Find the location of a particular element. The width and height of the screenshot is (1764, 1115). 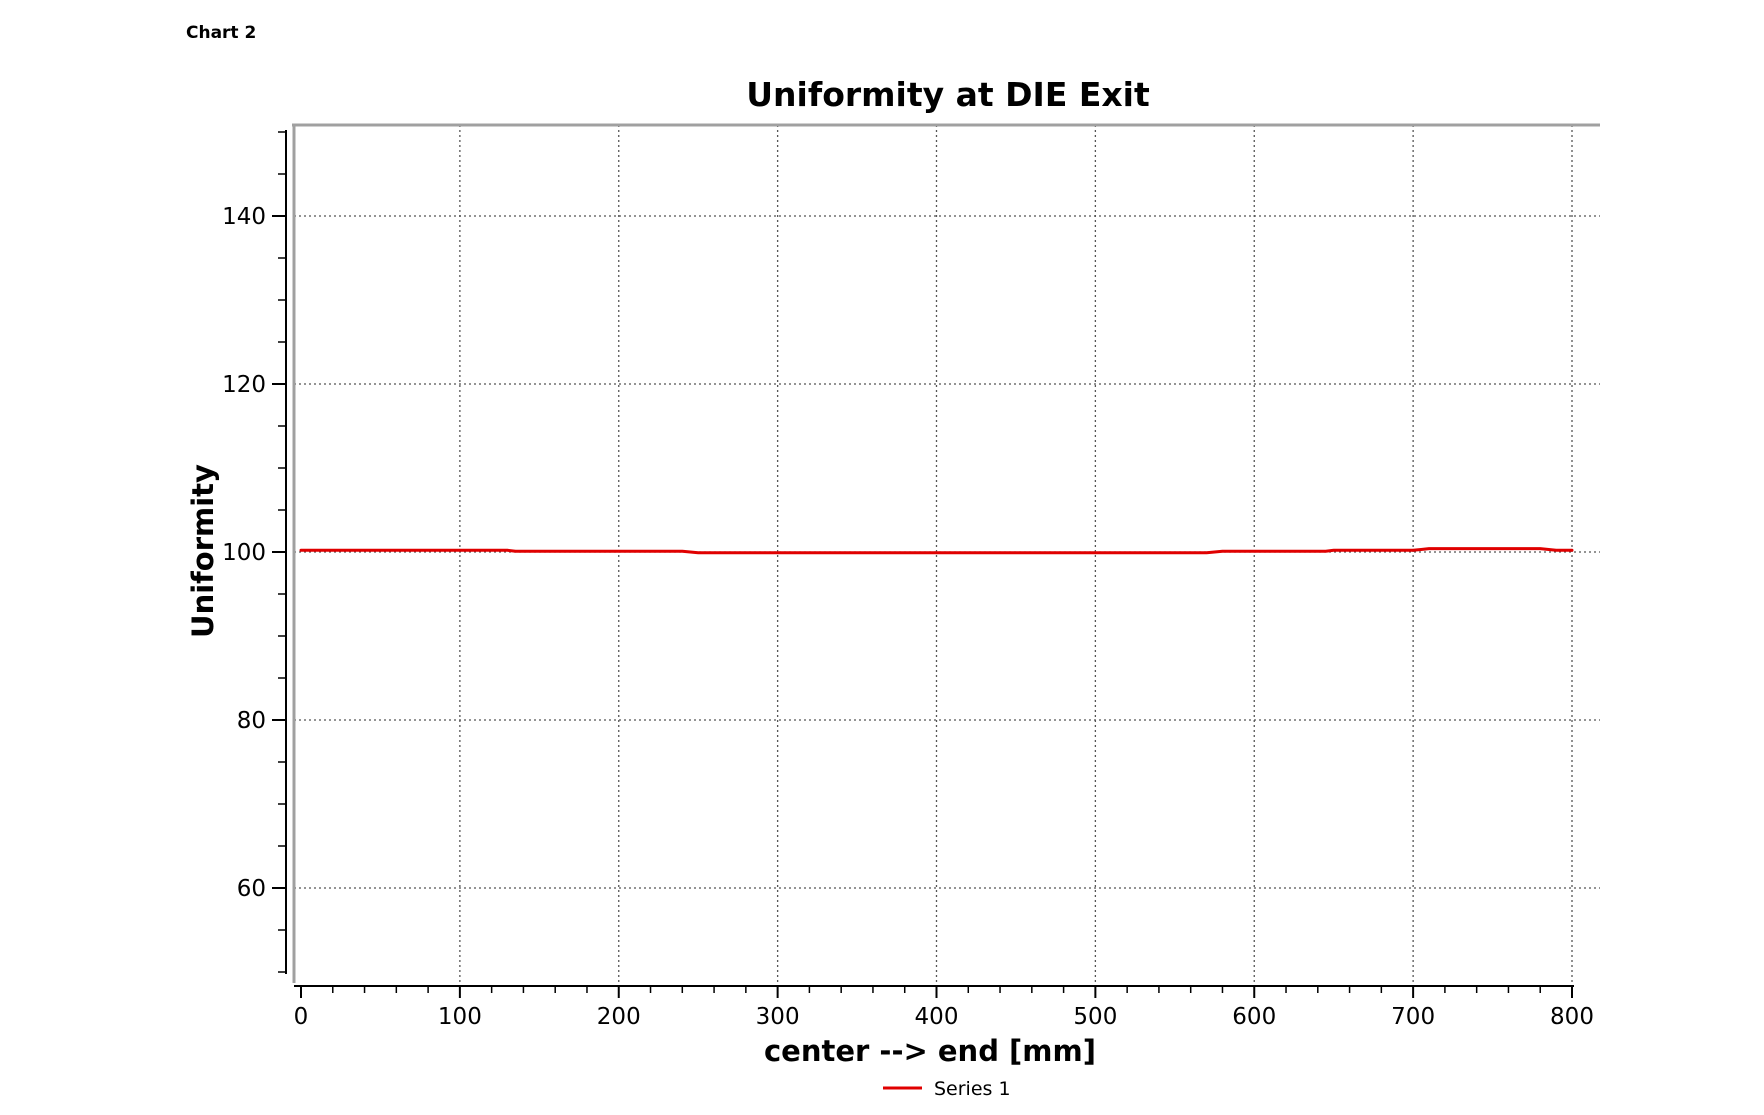

x-tick-label-600: 600 is located at coordinates (1254, 1017).